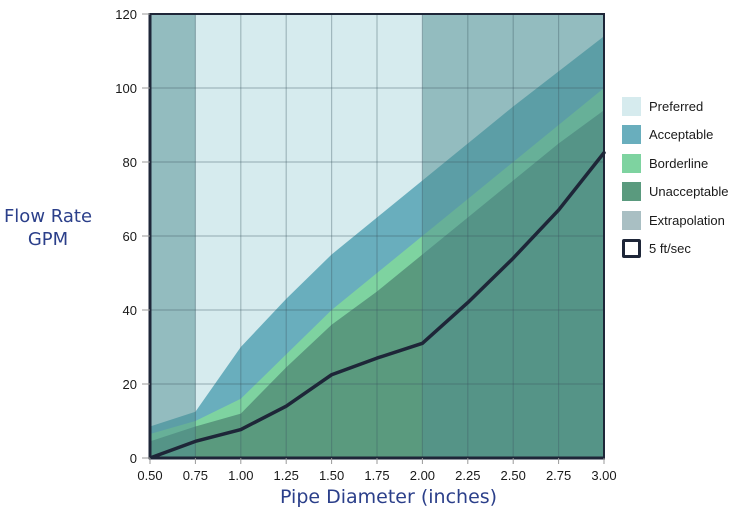 The height and width of the screenshot is (525, 750). What do you see at coordinates (130, 310) in the screenshot?
I see `y-tick-label: 40` at bounding box center [130, 310].